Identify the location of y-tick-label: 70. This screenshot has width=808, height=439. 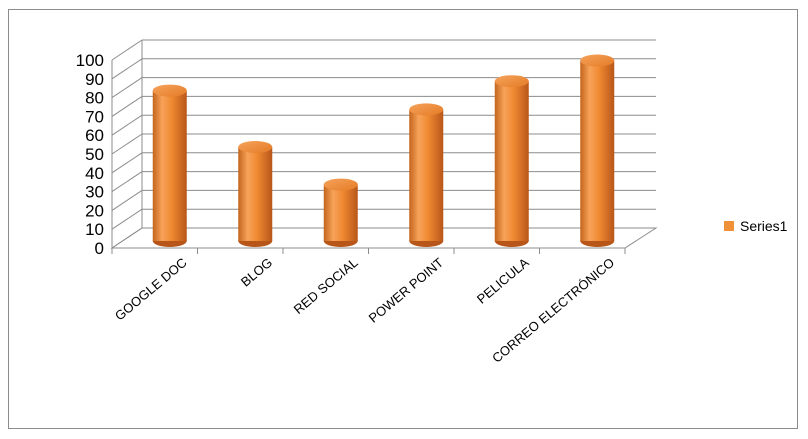
(94, 116).